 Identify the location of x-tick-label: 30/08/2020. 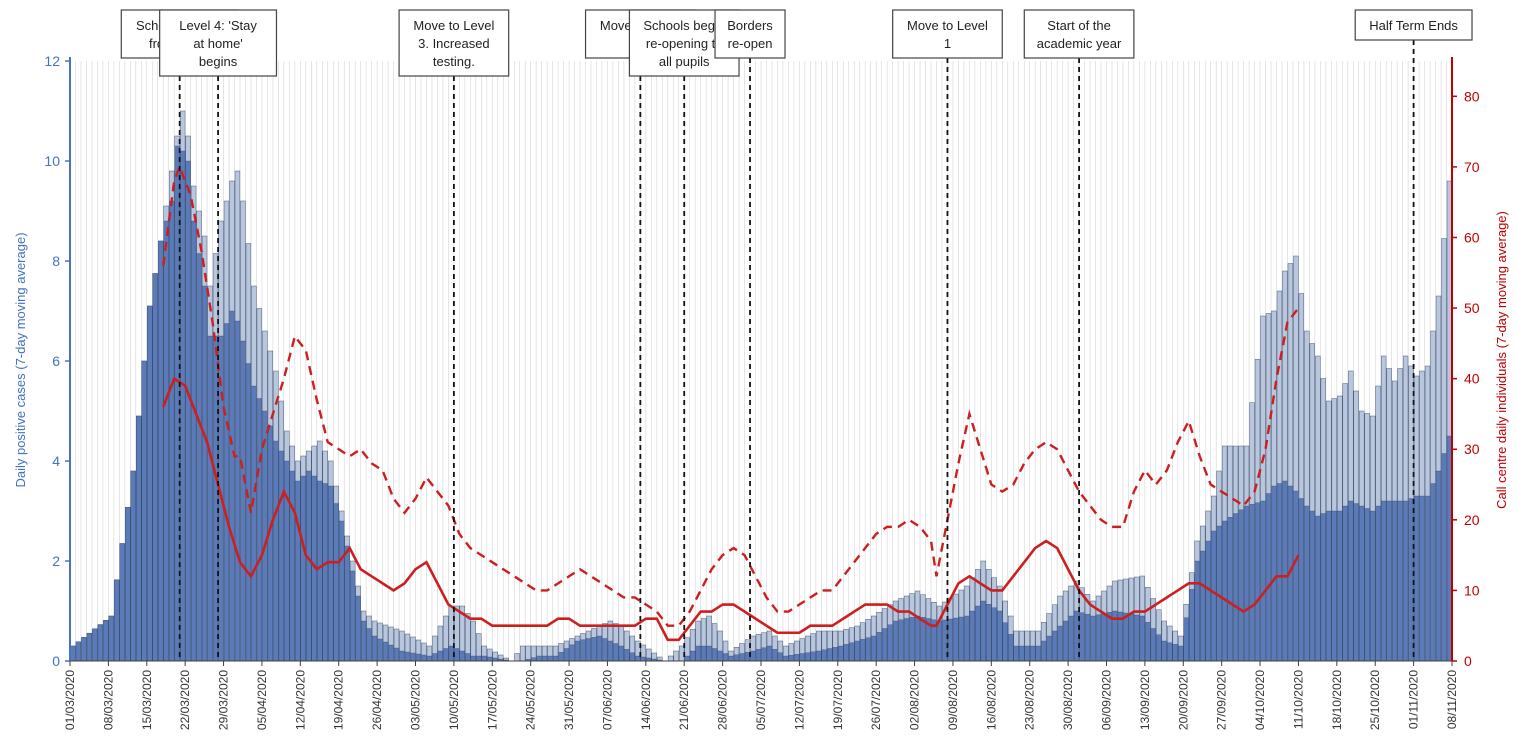
(1068, 700).